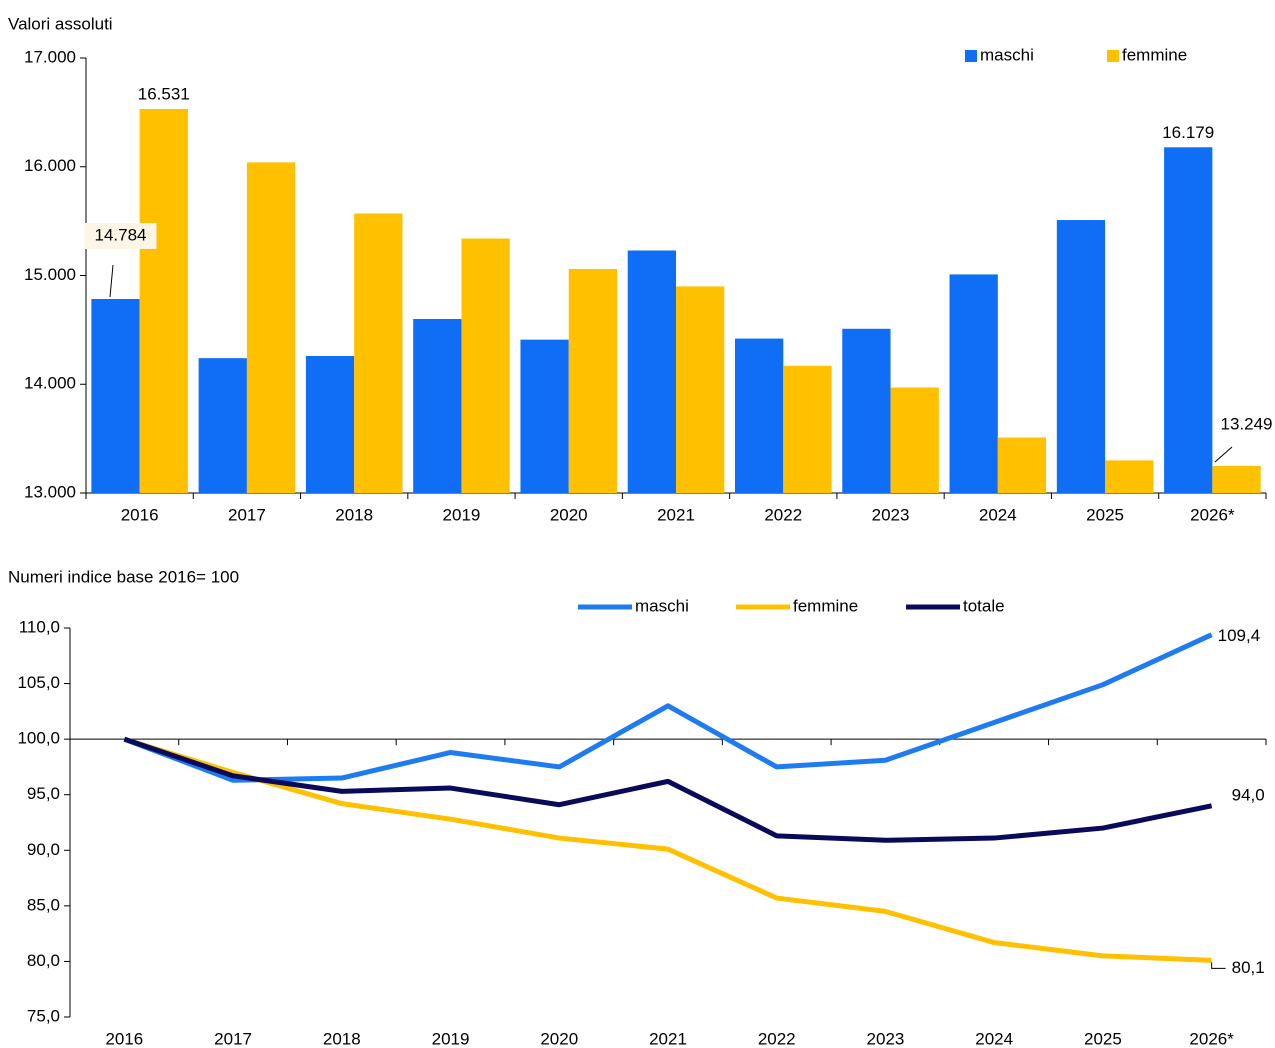 Image resolution: width=1275 pixels, height=1048 pixels. What do you see at coordinates (50, 56) in the screenshot?
I see `y-tick-label: 17.000` at bounding box center [50, 56].